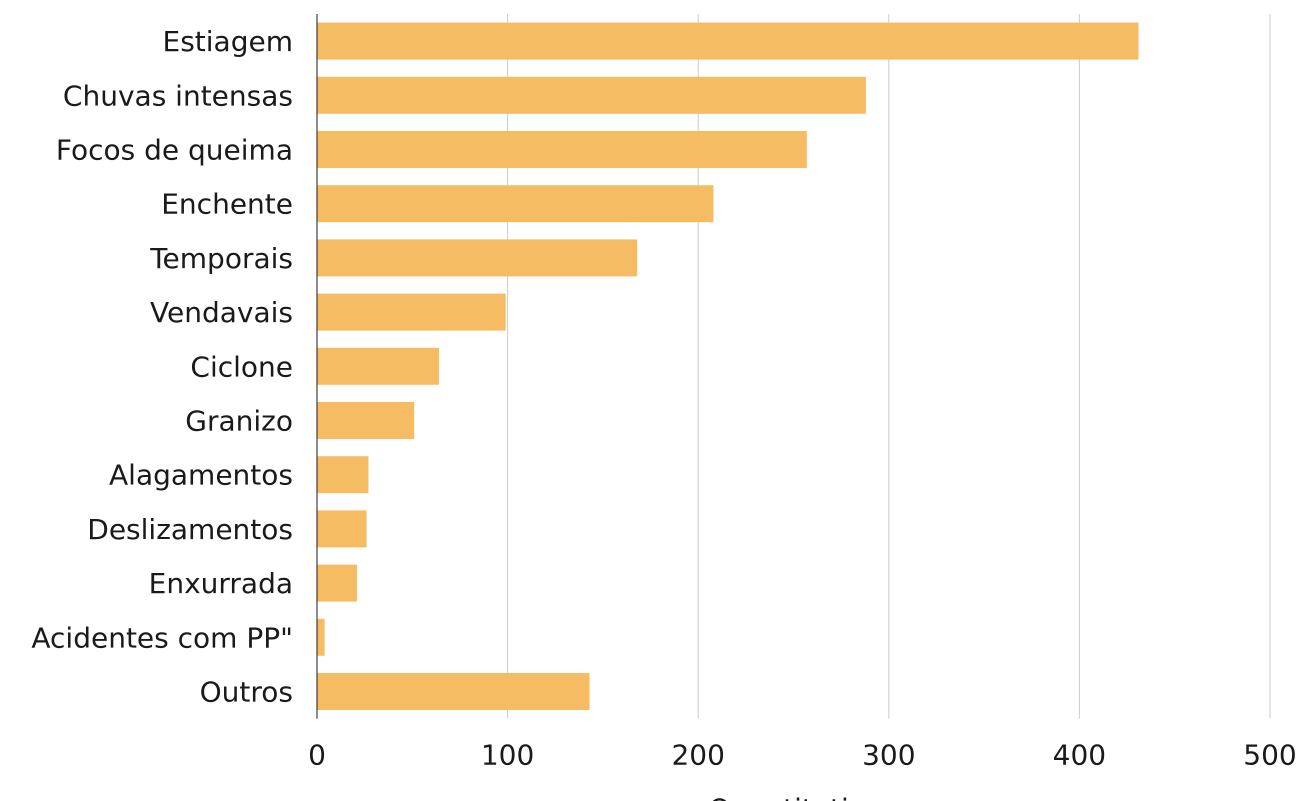 Image resolution: width=1299 pixels, height=801 pixels. Describe the element at coordinates (1079, 755) in the screenshot. I see `x-tick-label: 400` at that location.